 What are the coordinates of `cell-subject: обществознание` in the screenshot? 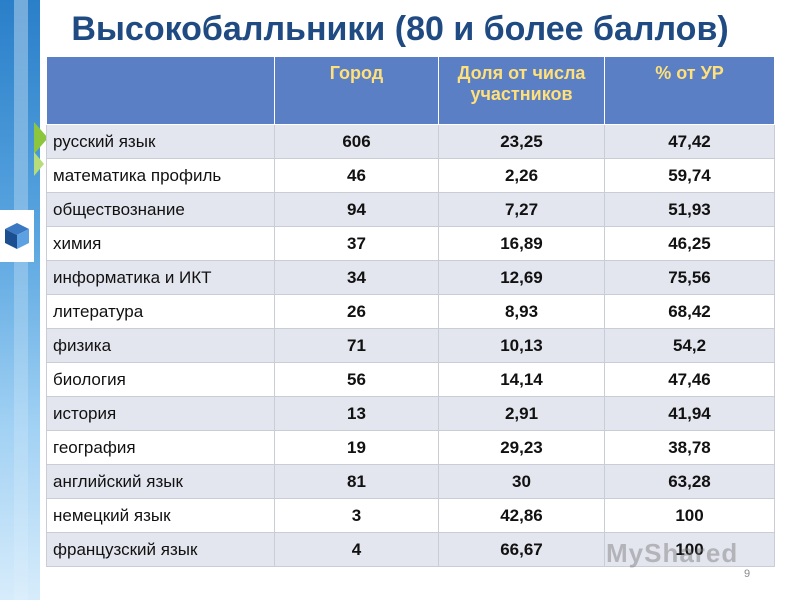 It's located at (160, 209).